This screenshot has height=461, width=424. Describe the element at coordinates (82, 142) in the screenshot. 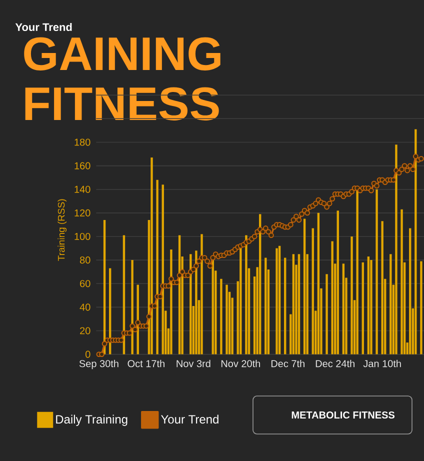

I see `y-tick-label: 180` at that location.